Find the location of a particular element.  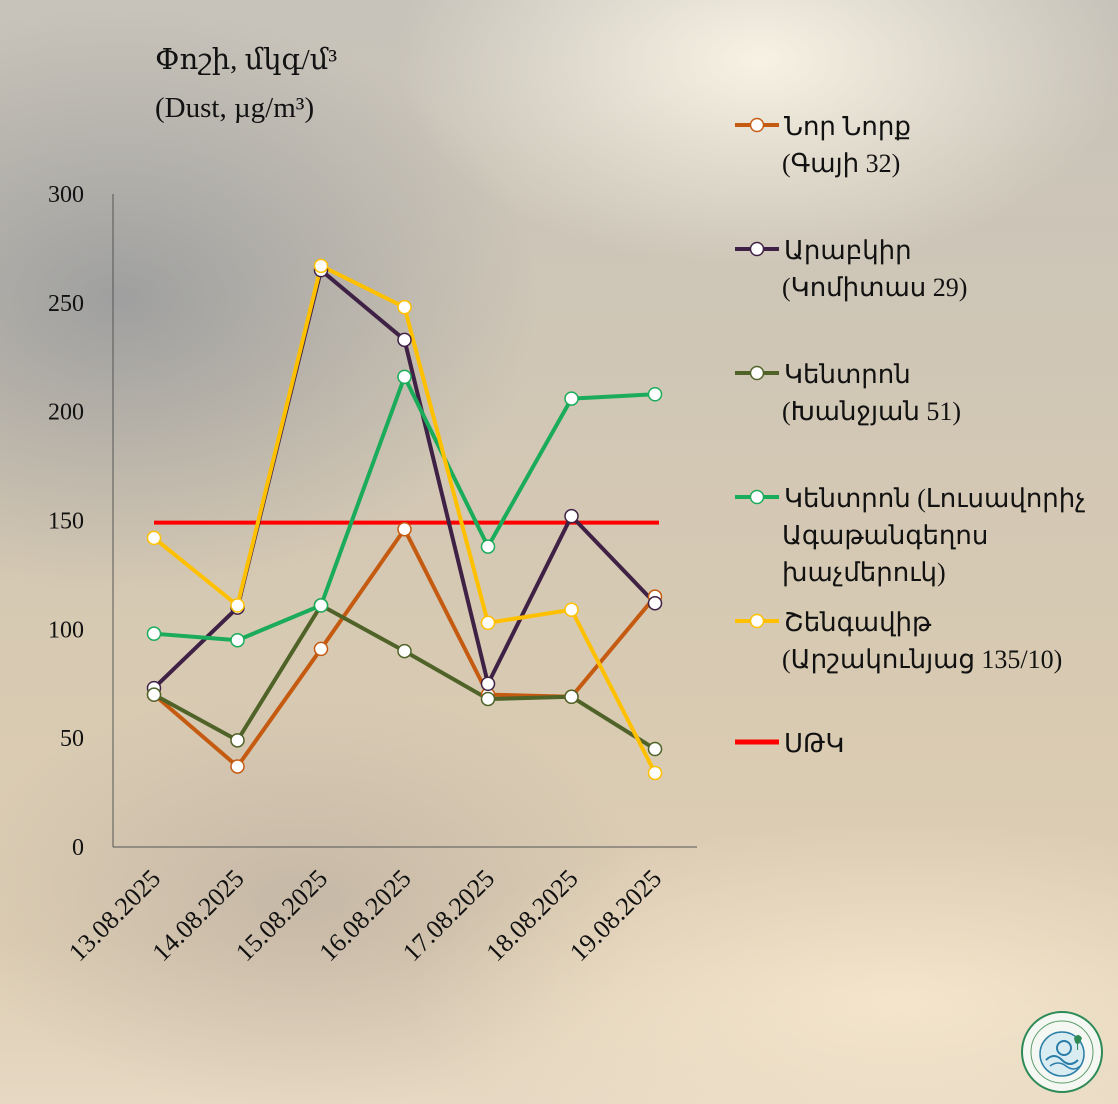

y-tick-label: 300 is located at coordinates (66, 195).